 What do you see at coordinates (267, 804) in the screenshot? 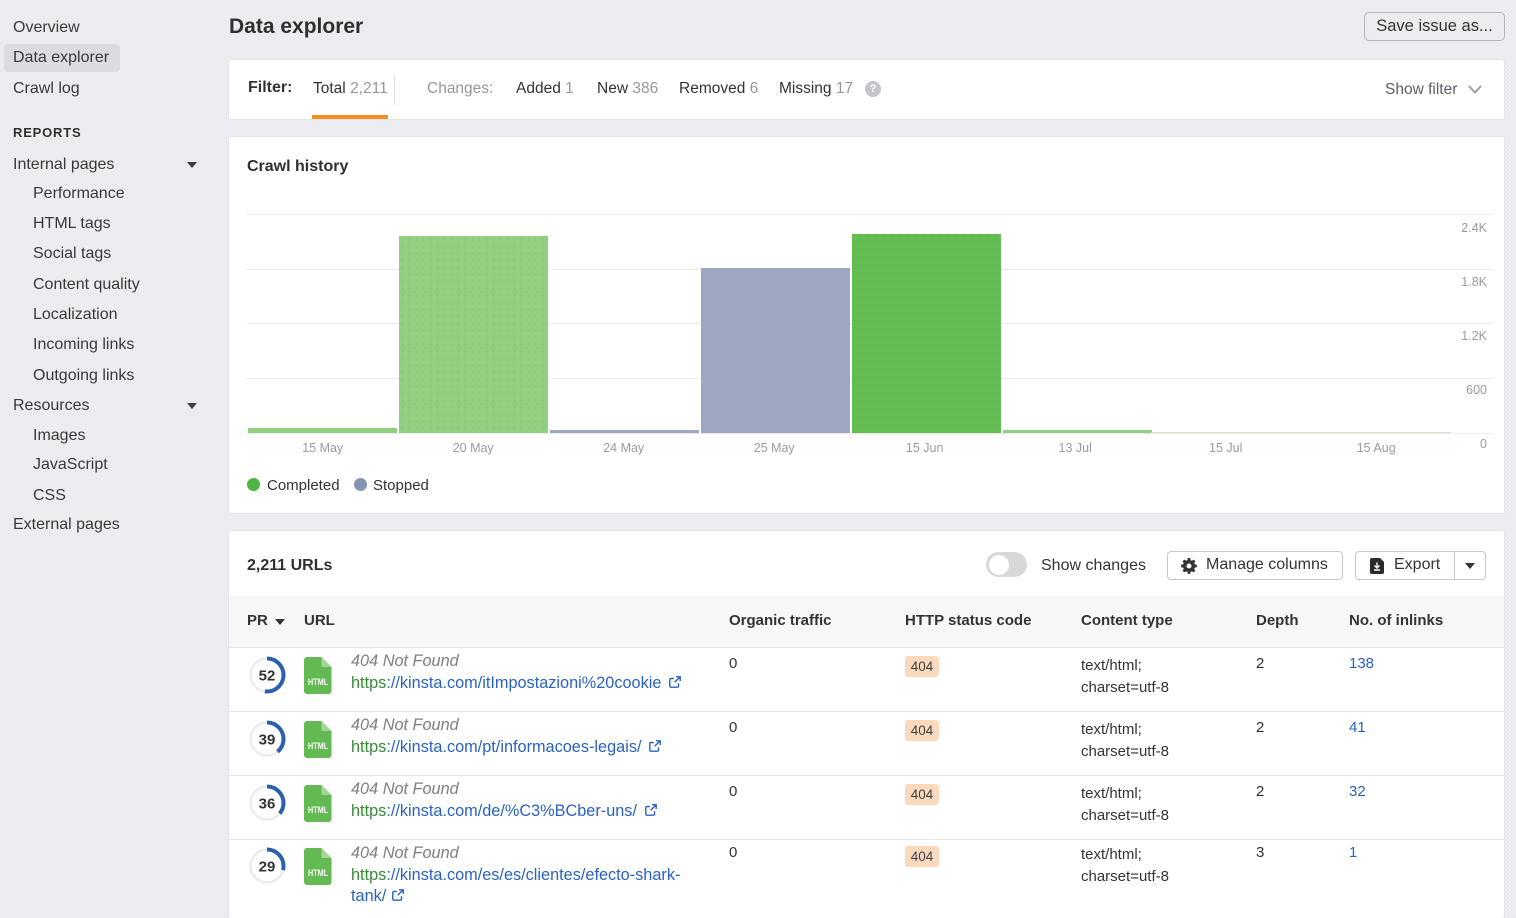
I see `svg-text: 36` at bounding box center [267, 804].